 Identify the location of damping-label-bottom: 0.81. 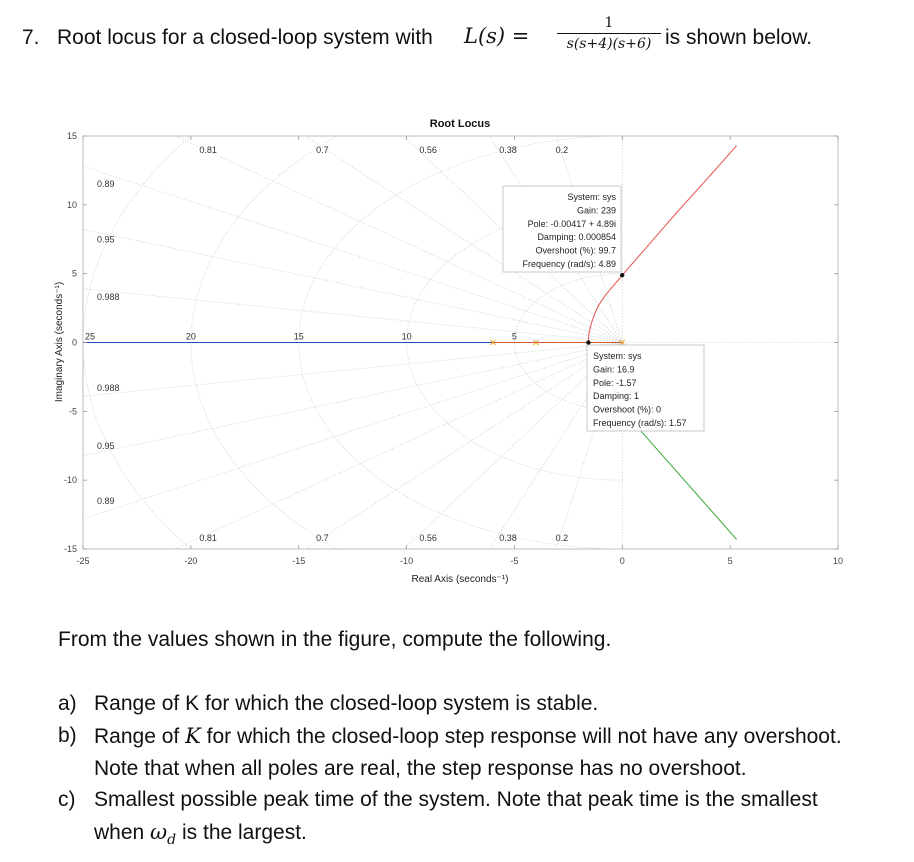
(208, 538).